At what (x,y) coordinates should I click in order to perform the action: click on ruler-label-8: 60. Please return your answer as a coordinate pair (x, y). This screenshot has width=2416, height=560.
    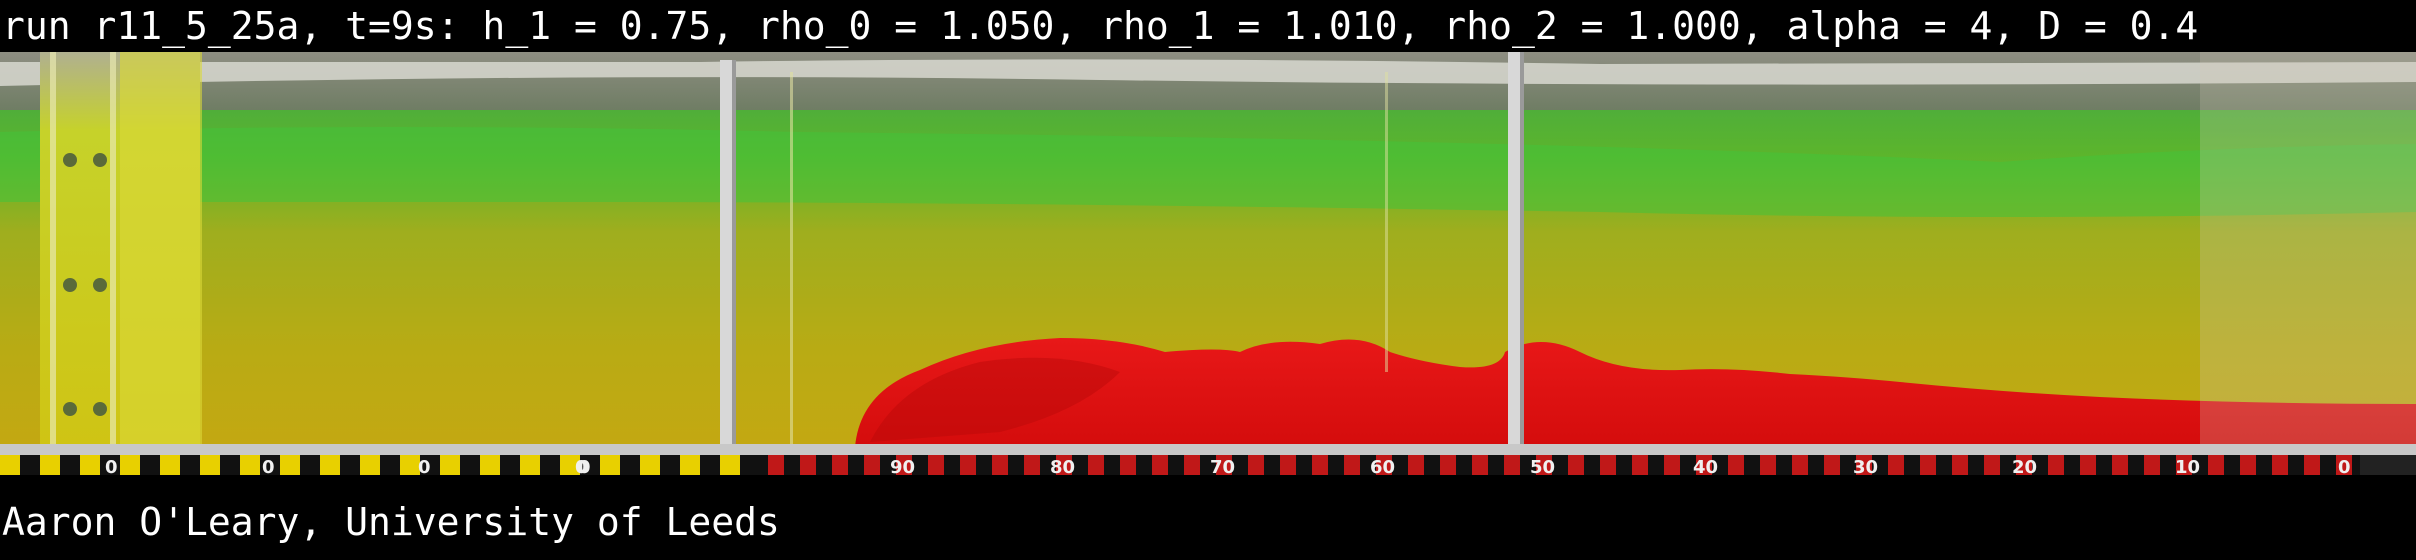
    Looking at the image, I should click on (1382, 467).